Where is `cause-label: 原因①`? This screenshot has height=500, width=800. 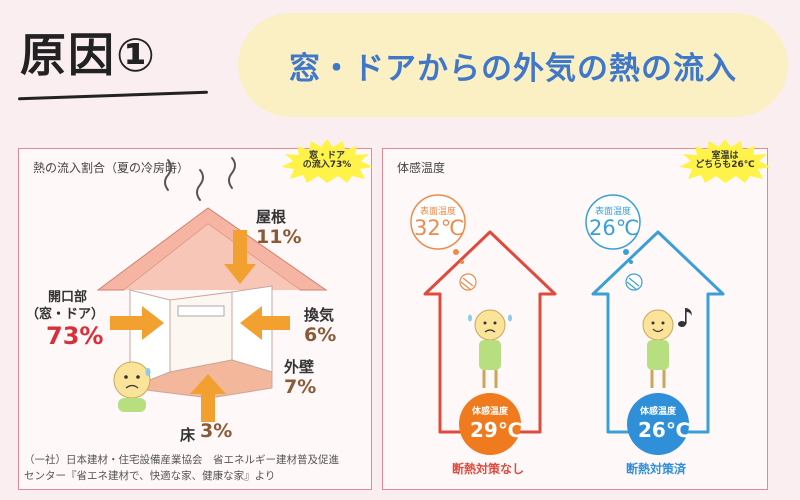 cause-label: 原因① is located at coordinates (88, 55).